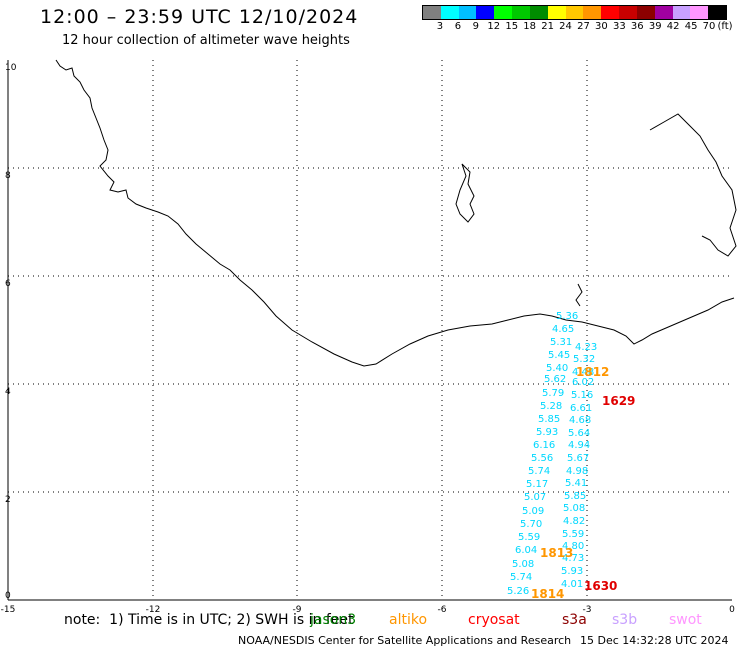 This screenshot has width=740, height=650. What do you see at coordinates (11, 68) in the screenshot?
I see `y-tick-label: 10` at bounding box center [11, 68].